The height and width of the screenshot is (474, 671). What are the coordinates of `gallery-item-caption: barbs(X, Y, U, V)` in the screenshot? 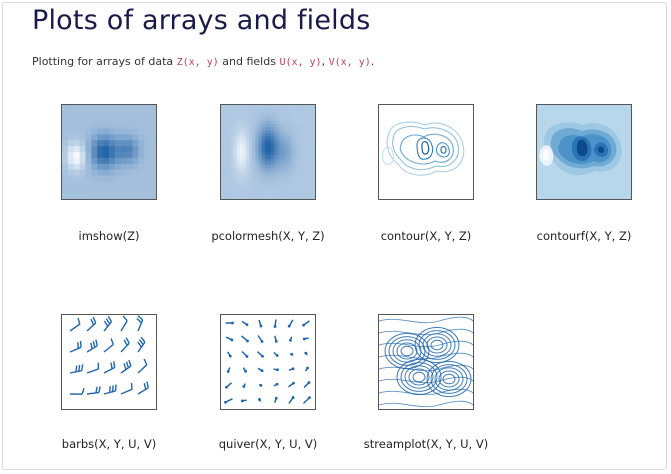 It's located at (109, 444).